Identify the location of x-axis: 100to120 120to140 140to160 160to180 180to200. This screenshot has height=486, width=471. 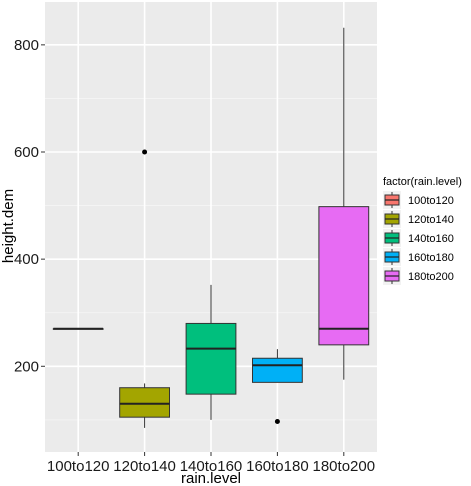
(211, 463).